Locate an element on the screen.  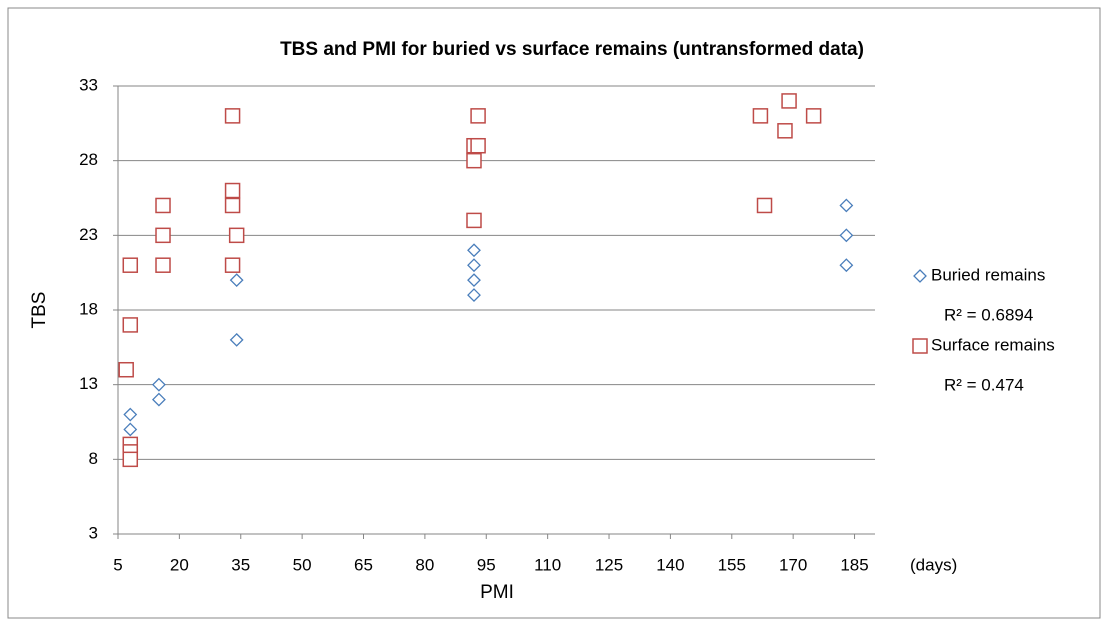
x-unit-note: (days) is located at coordinates (933, 564).